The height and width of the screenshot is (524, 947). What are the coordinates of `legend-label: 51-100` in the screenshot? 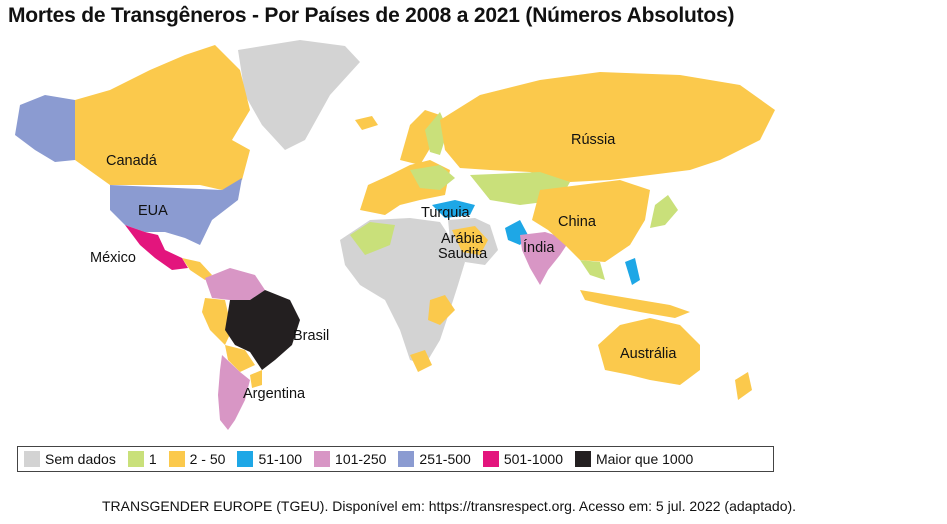 It's located at (280, 459).